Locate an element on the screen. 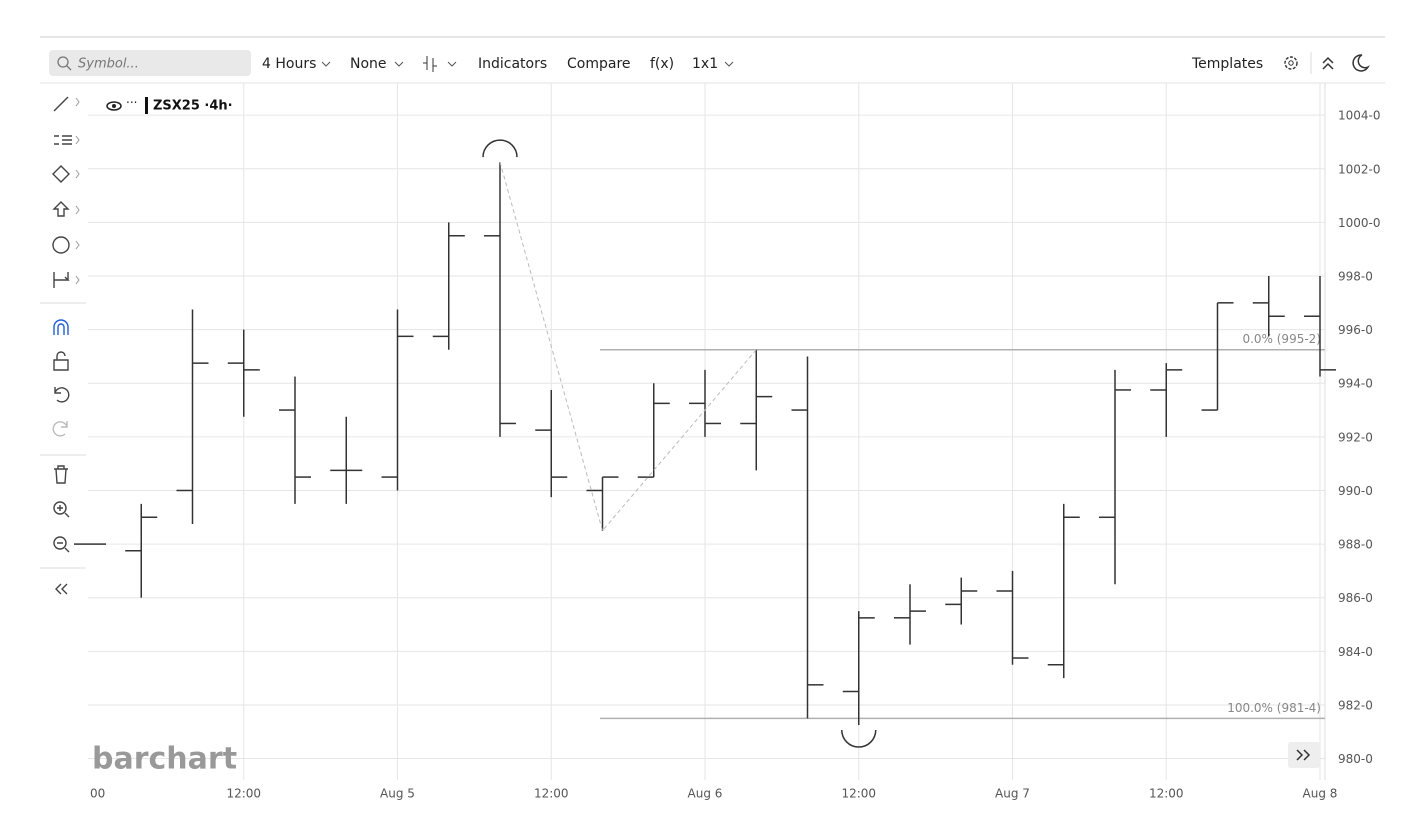 The width and height of the screenshot is (1416, 822). zoom-in-button is located at coordinates (60, 508).